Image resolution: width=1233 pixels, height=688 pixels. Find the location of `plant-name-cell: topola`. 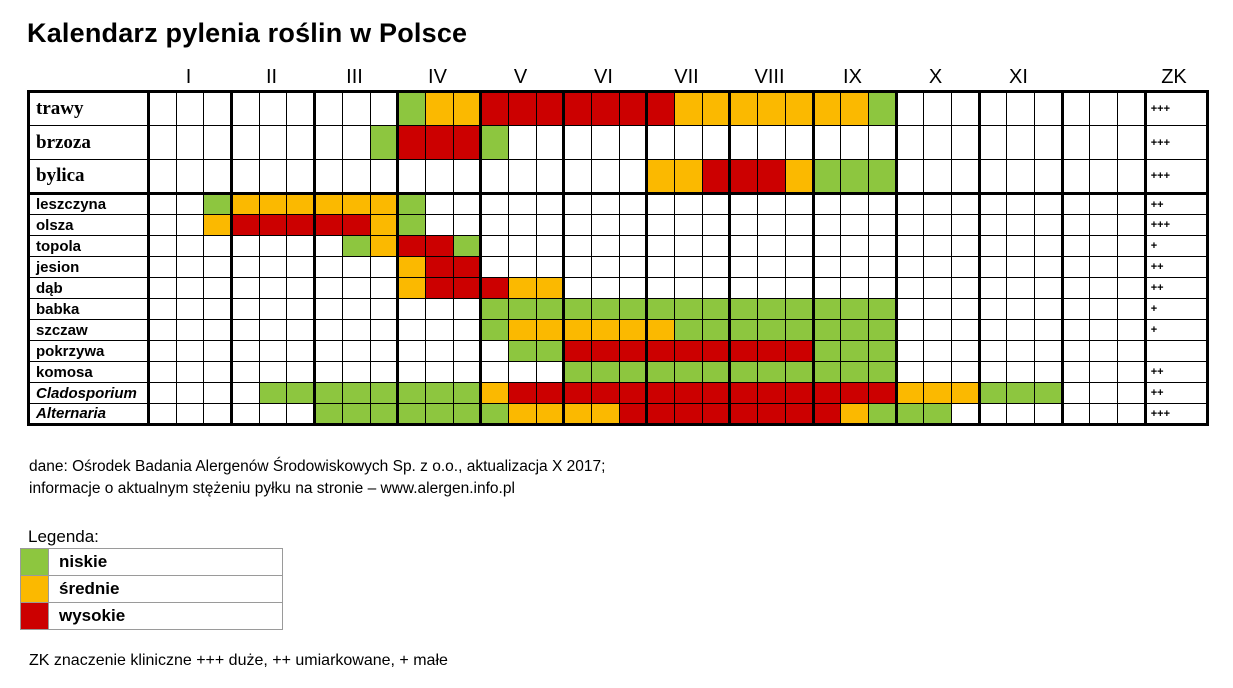

plant-name-cell: topola is located at coordinates (88, 246).